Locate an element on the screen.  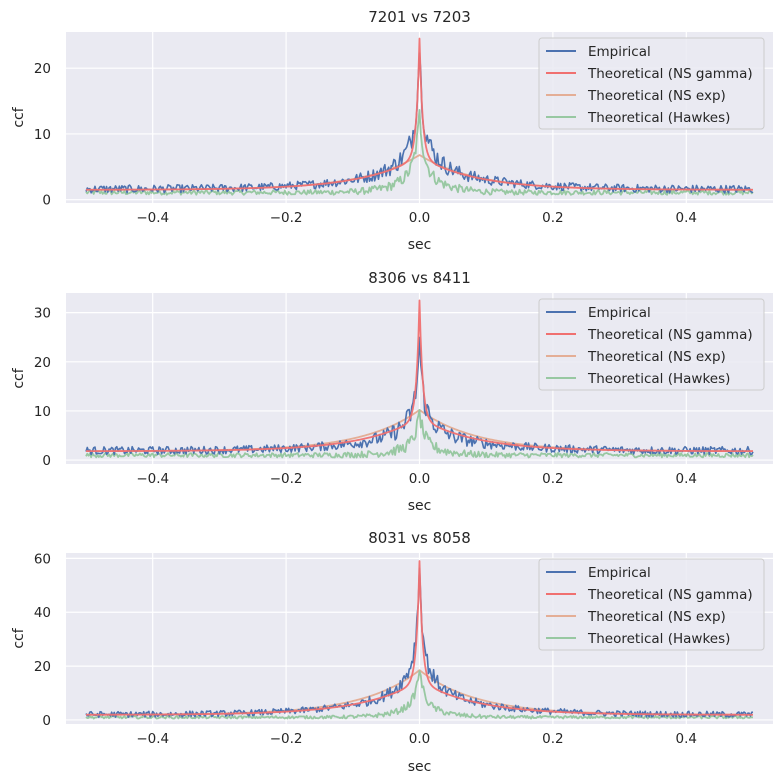
y-tick-label: 60 is located at coordinates (42, 559).